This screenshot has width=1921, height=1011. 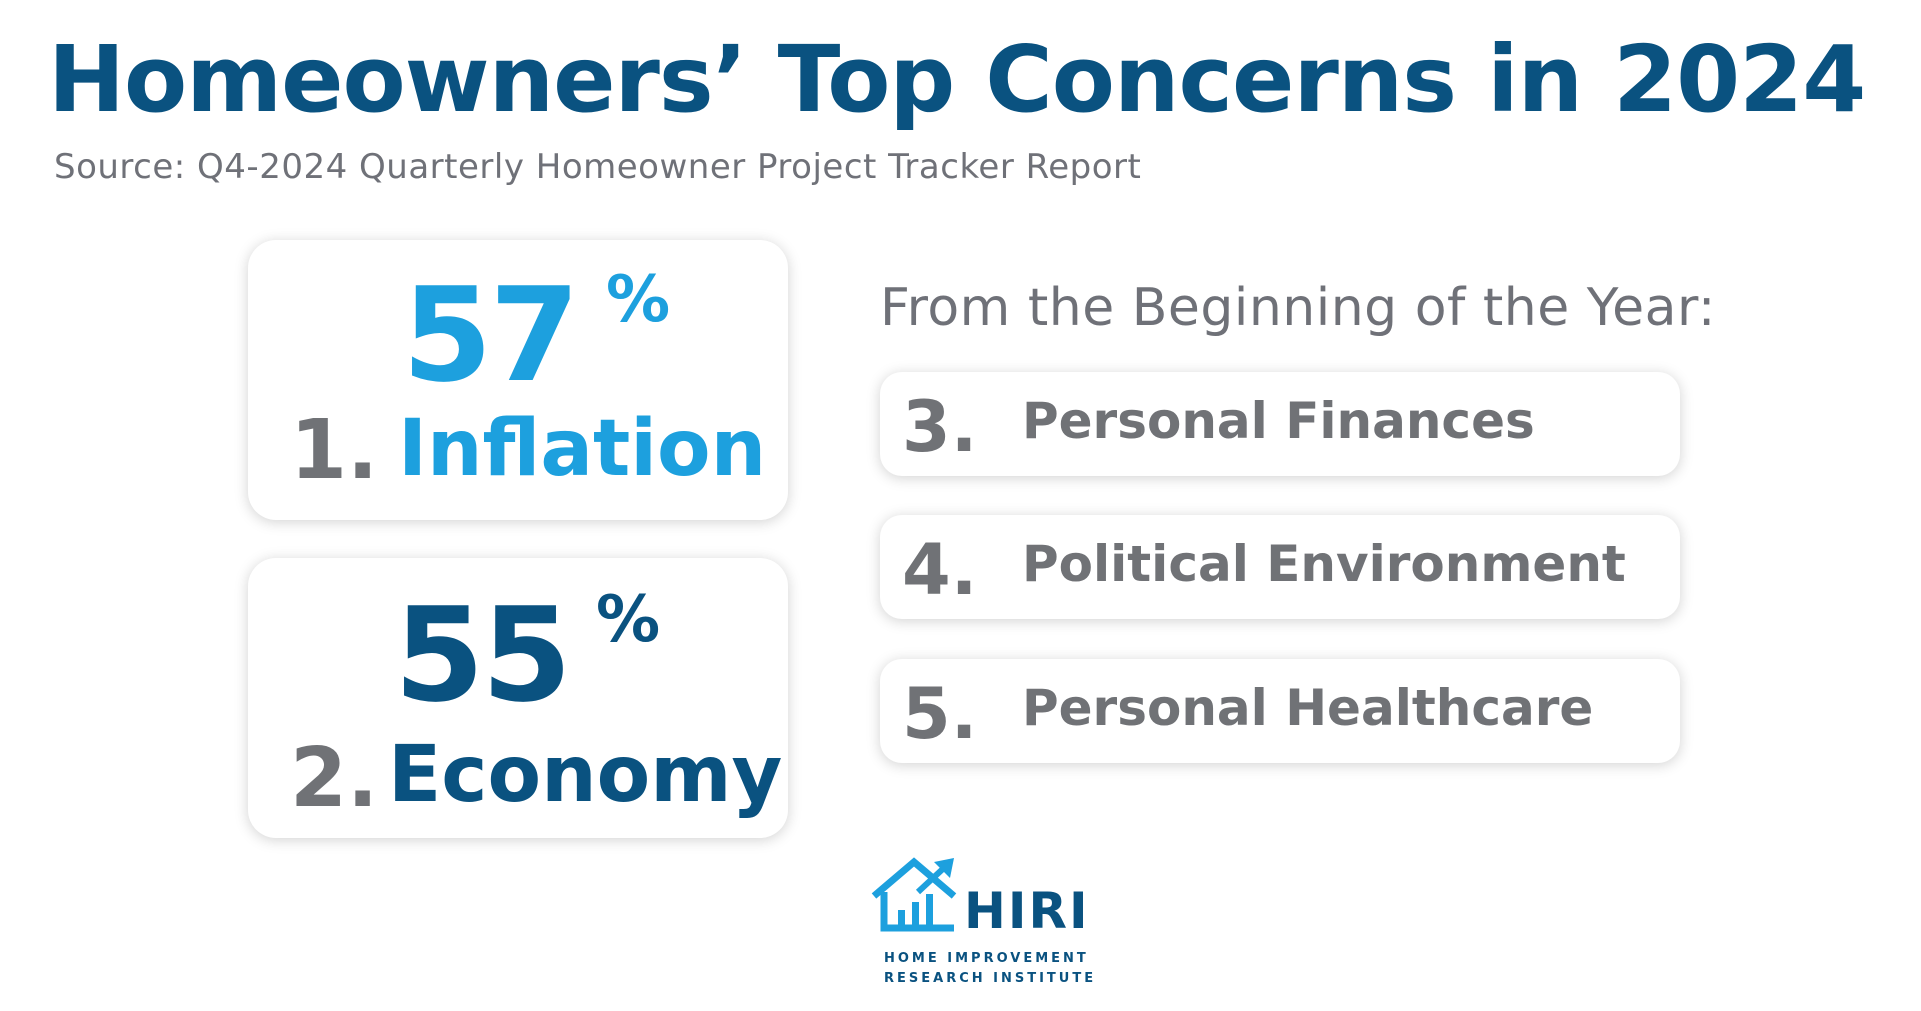 I want to click on concern-card-inflation: 57 % 1. Inflation, so click(x=518, y=380).